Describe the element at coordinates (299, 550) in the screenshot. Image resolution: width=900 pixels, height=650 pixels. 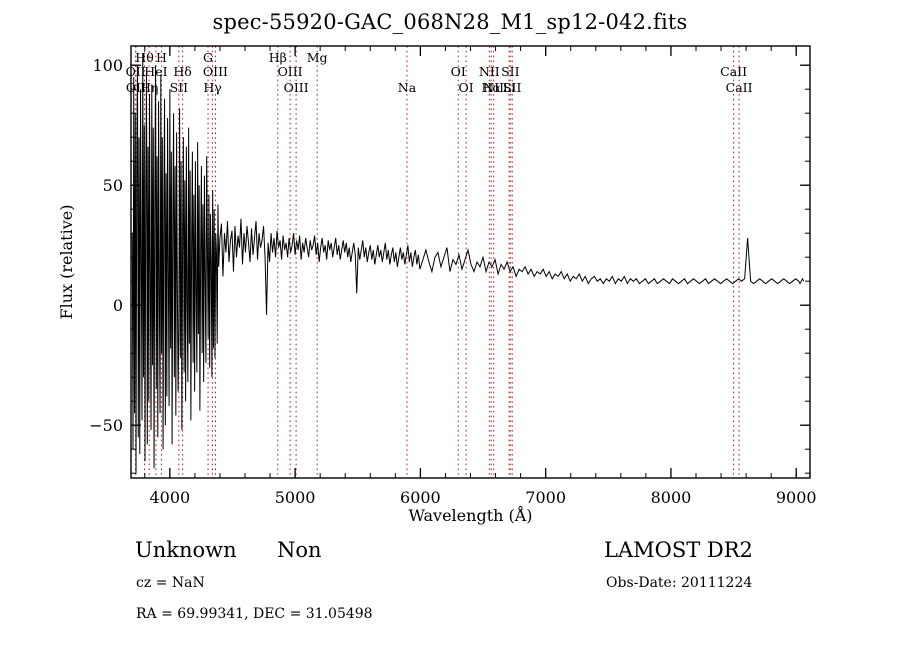
I see `object-subclass: Non` at that location.